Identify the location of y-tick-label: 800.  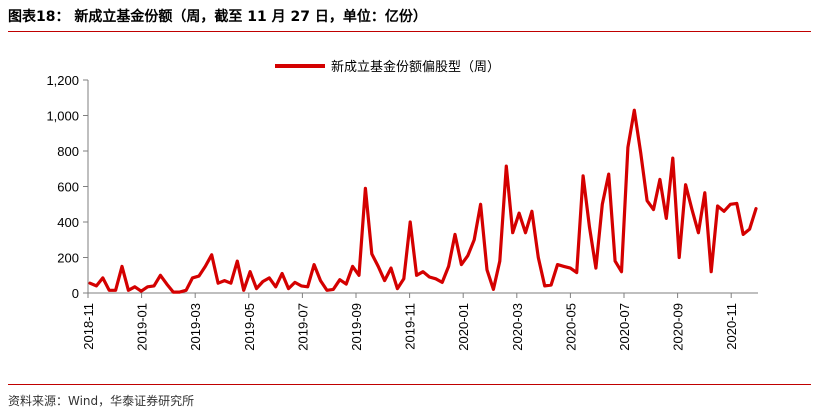
(68, 151).